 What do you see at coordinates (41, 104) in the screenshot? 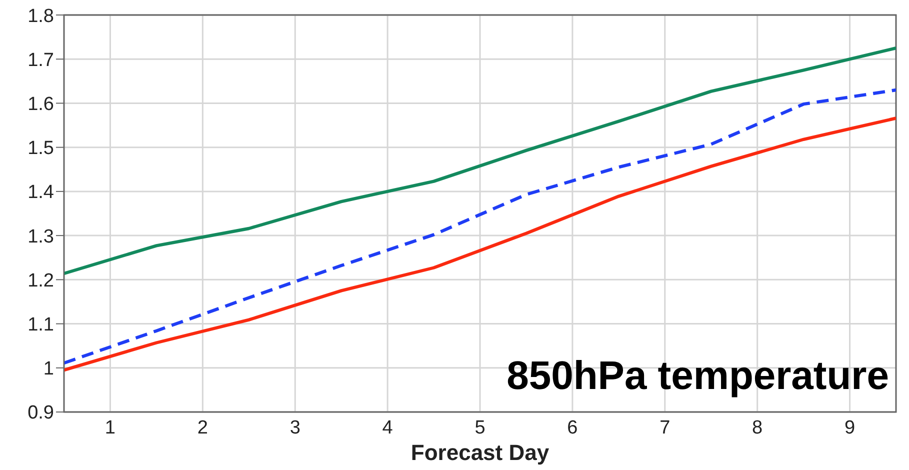
I see `y-tick-label: 1.6` at bounding box center [41, 104].